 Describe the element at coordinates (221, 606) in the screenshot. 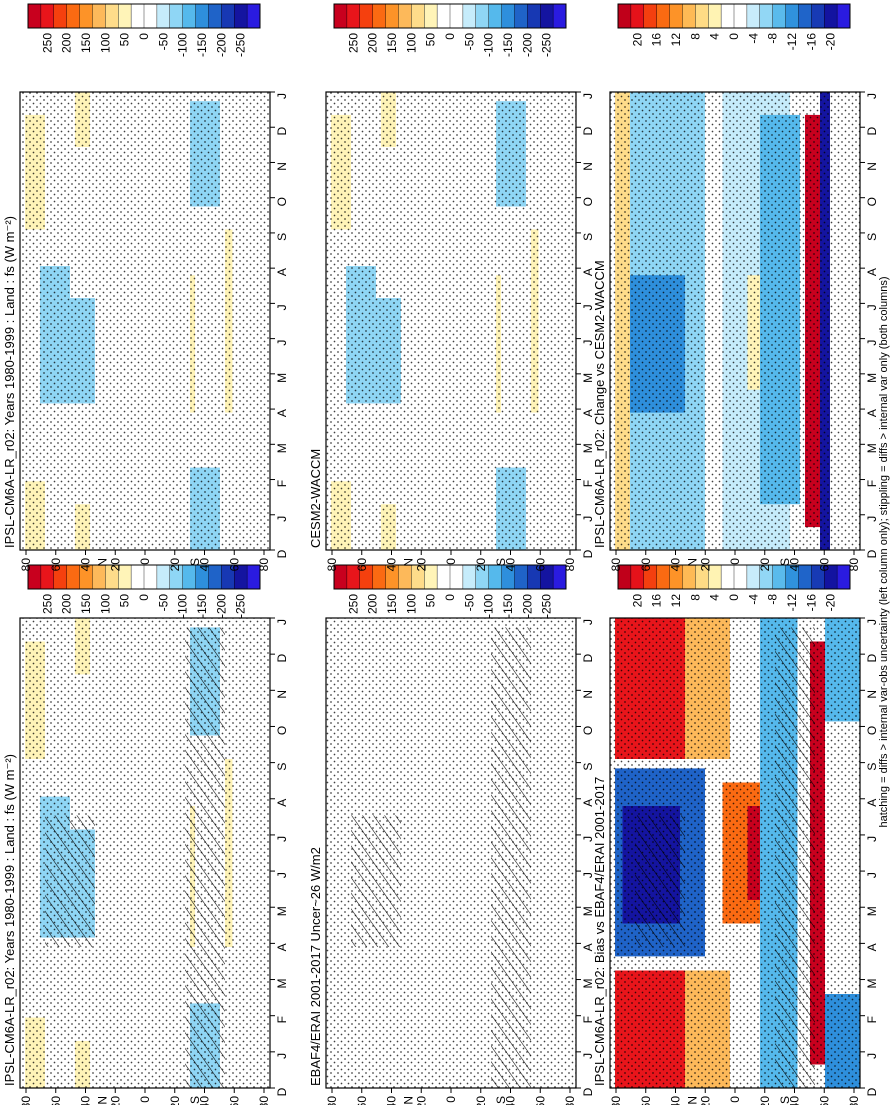

I see `colorbar-tick-label: -200` at that location.